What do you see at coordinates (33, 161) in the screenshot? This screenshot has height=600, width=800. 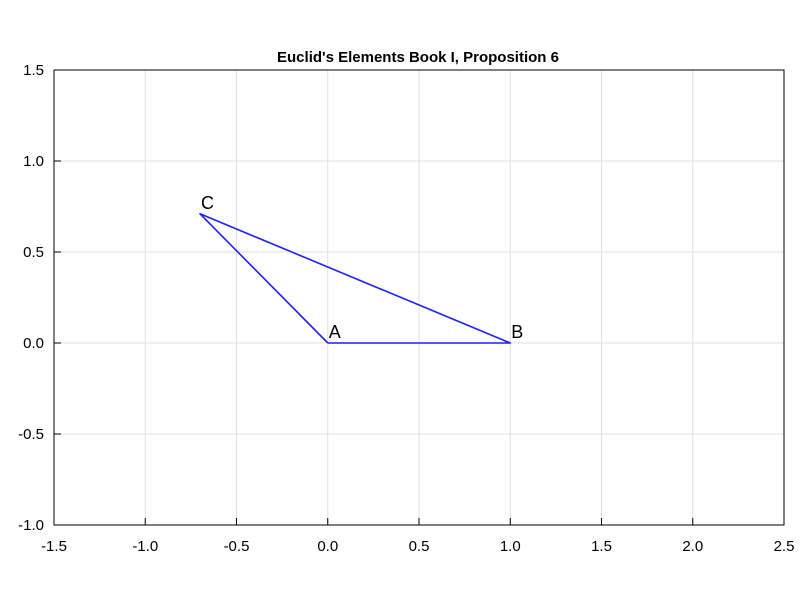 I see `y-tick-label: 1.0` at bounding box center [33, 161].